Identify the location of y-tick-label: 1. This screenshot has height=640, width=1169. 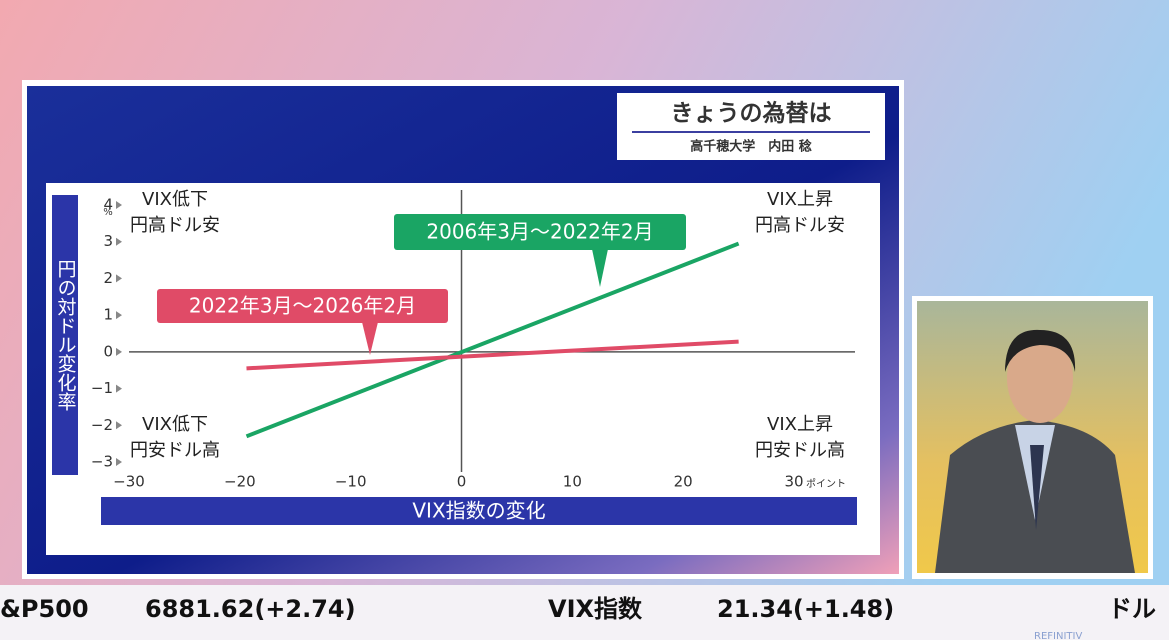
(108, 315).